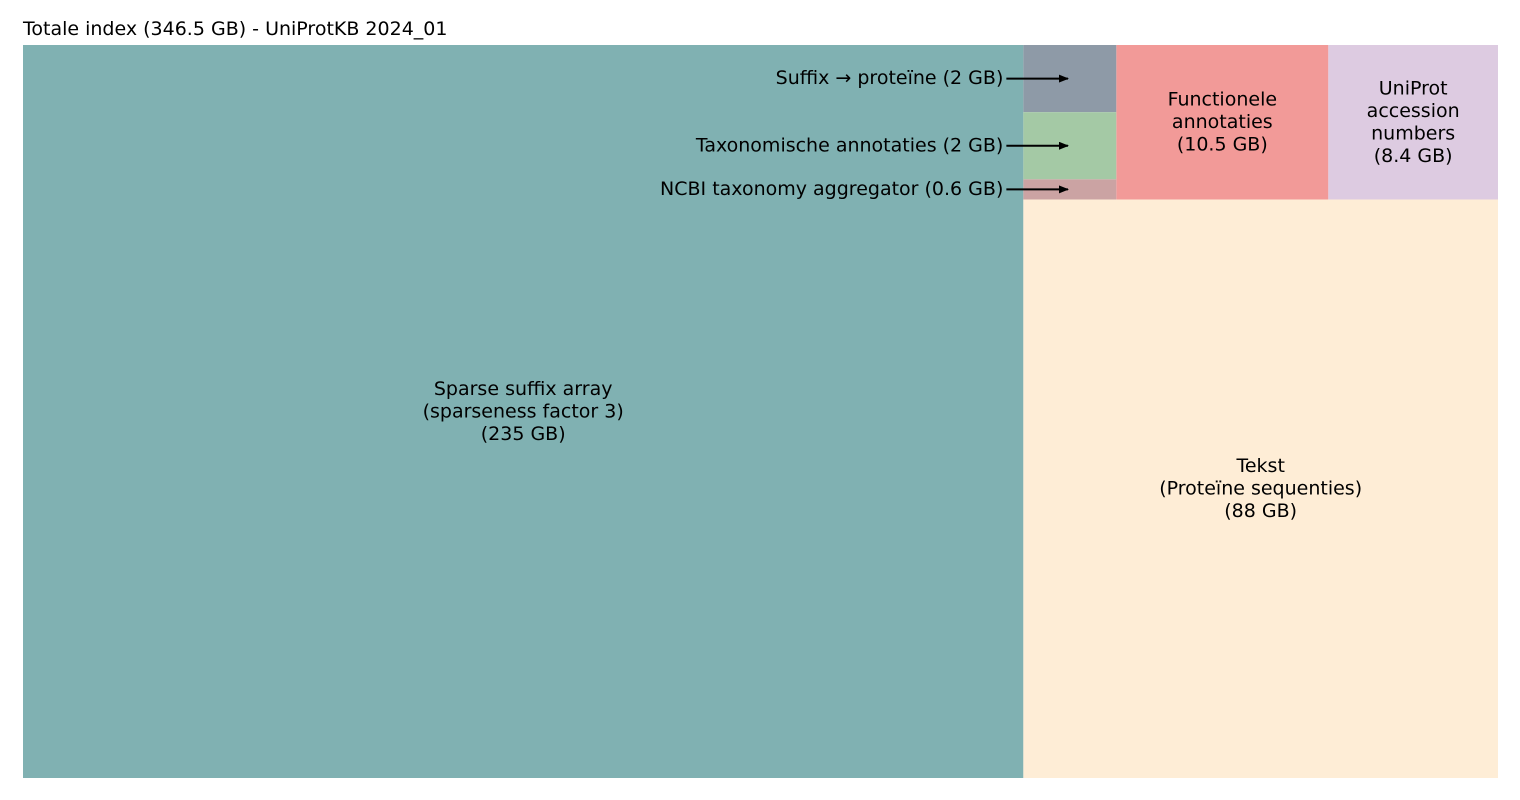 The width and height of the screenshot is (1520, 800). I want to click on label-line: Functionele, so click(1222, 99).